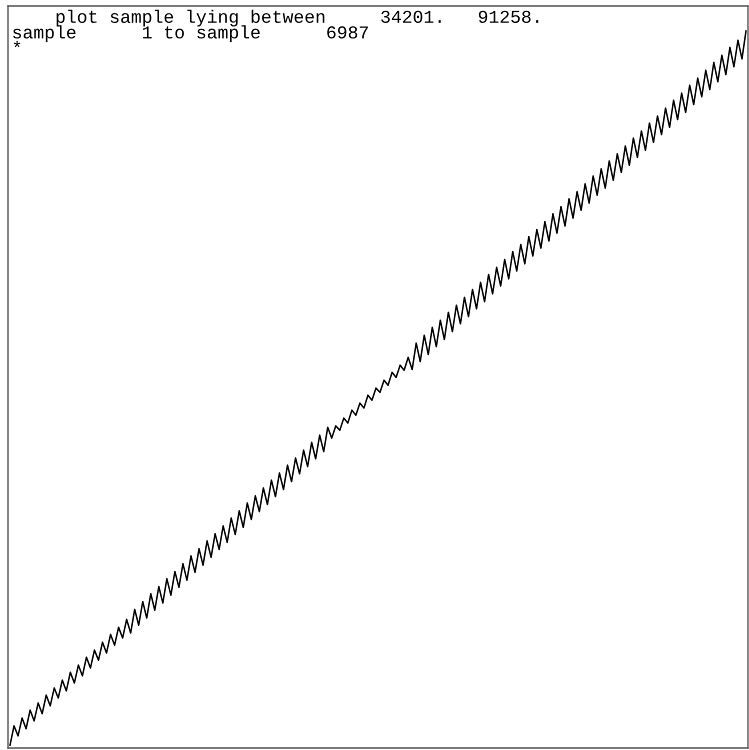  What do you see at coordinates (17, 44) in the screenshot?
I see `annotation: *` at bounding box center [17, 44].